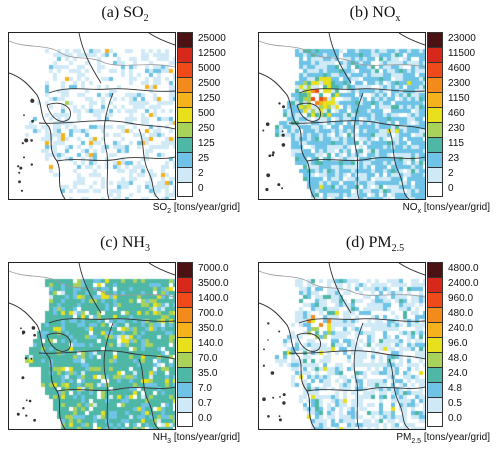  Describe the element at coordinates (211, 313) in the screenshot. I see `colorbar-tick-label: 700.0` at that location.